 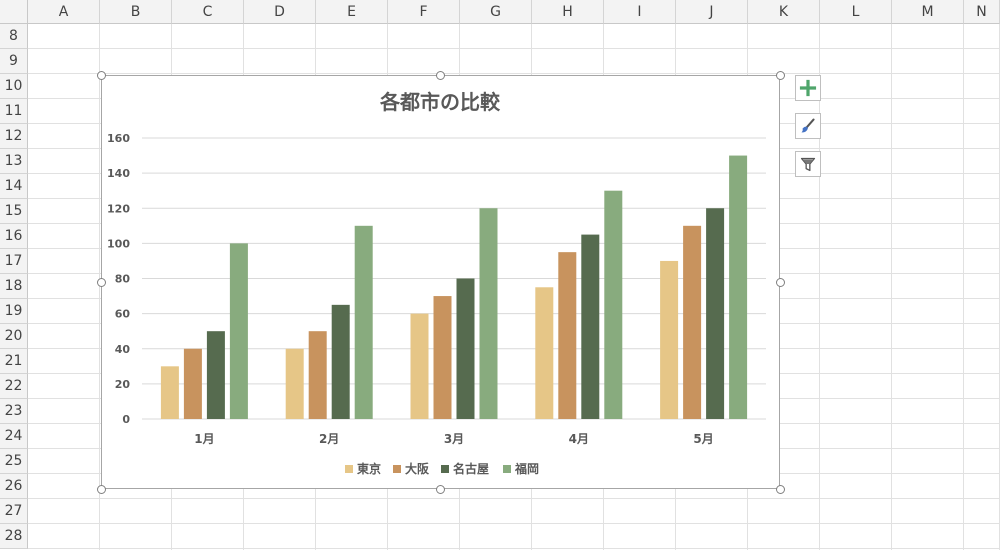 I want to click on row-header-20: 20, so click(x=14, y=336).